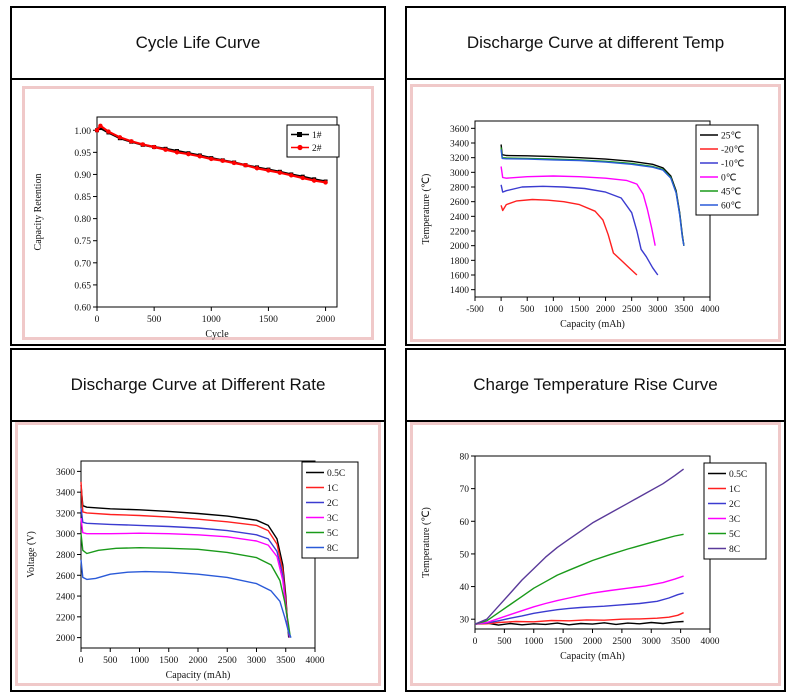 The image size is (794, 700). I want to click on y-tick-label: 3400, so click(65, 494).